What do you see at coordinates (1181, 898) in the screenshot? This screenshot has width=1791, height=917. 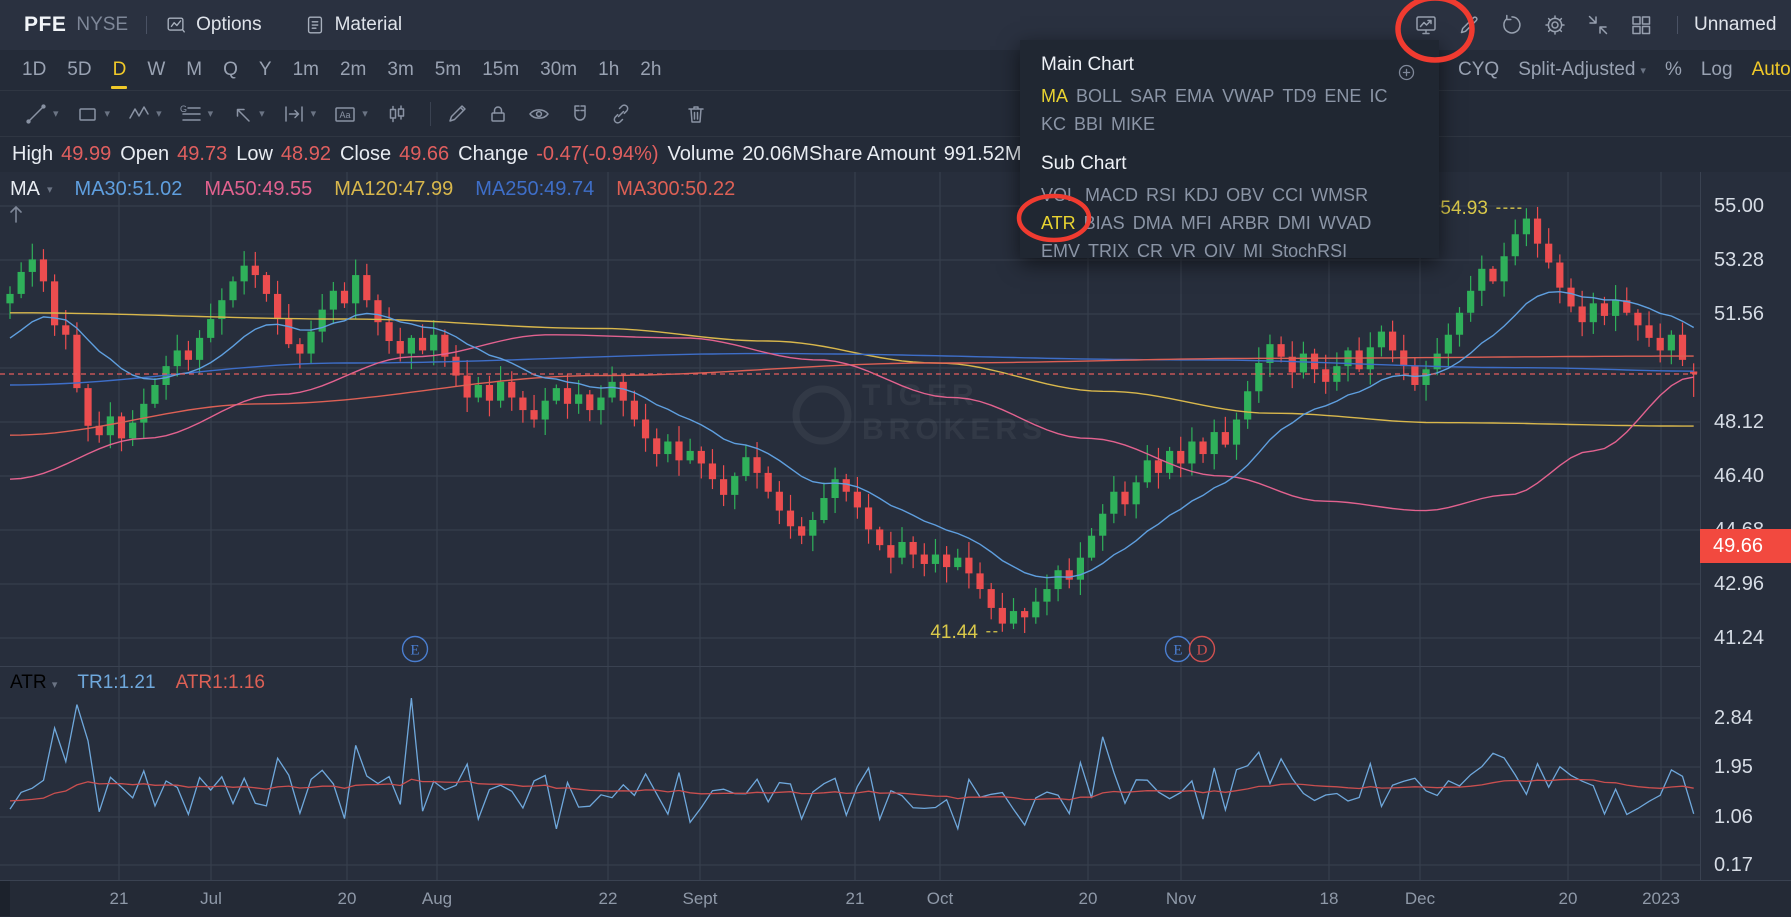 I see `time-tick-label: Nov` at bounding box center [1181, 898].